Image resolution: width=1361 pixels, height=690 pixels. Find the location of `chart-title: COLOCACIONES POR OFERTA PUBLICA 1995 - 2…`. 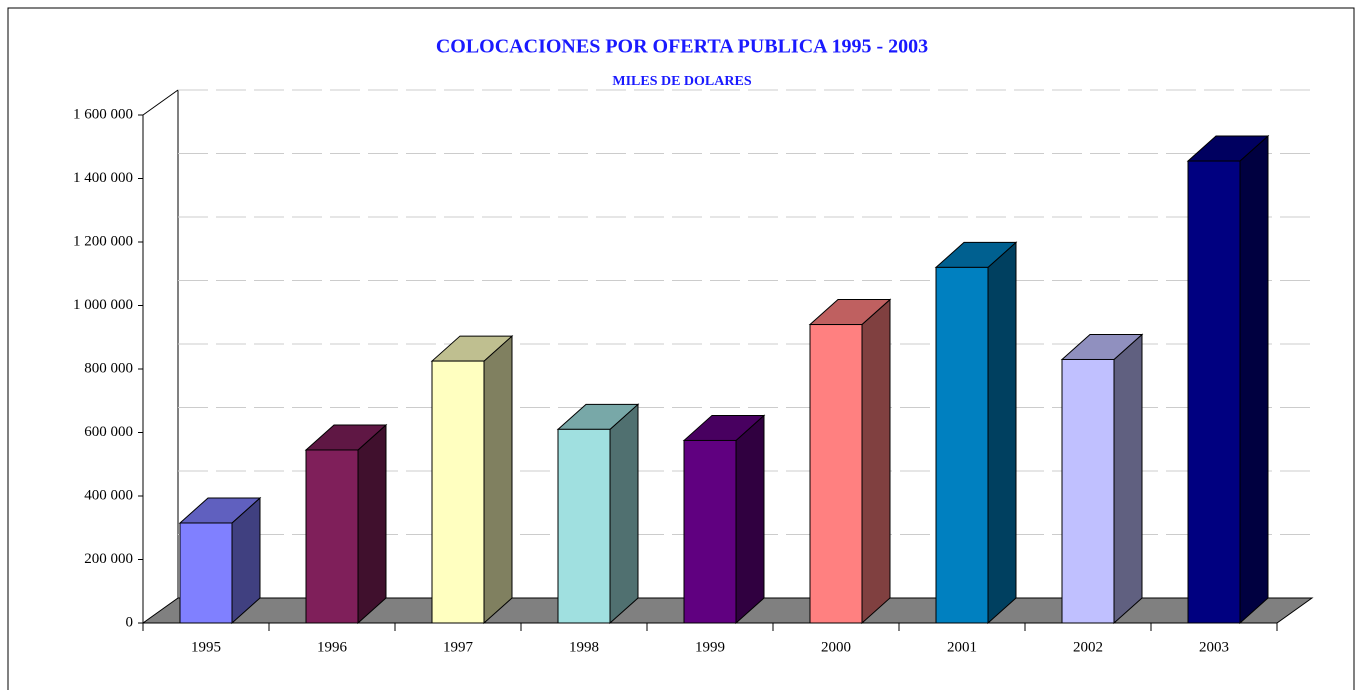

chart-title: COLOCACIONES POR OFERTA PUBLICA 1995 - 2… is located at coordinates (682, 47).